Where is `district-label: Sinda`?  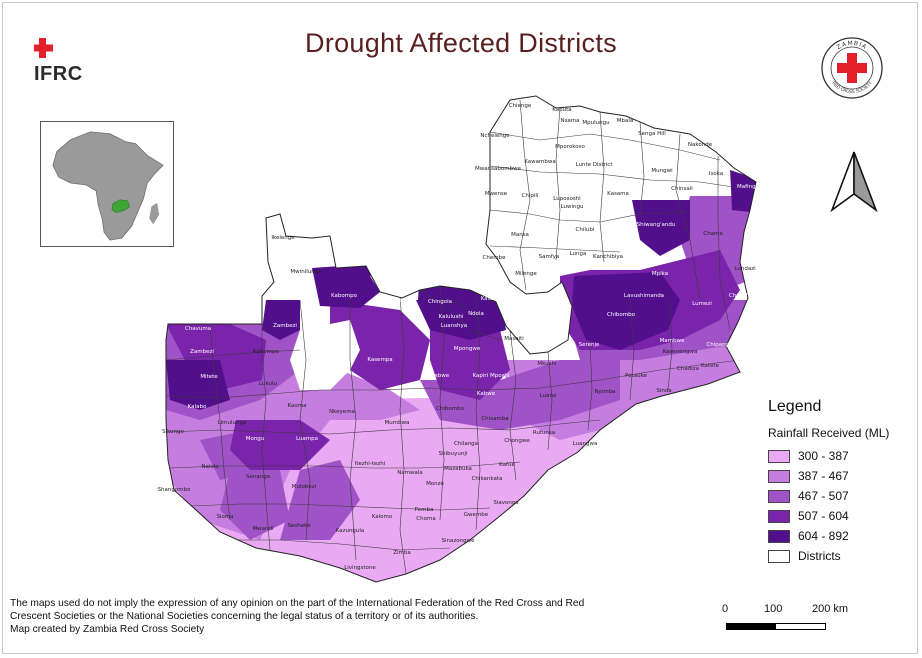
district-label: Sinda is located at coordinates (663, 391).